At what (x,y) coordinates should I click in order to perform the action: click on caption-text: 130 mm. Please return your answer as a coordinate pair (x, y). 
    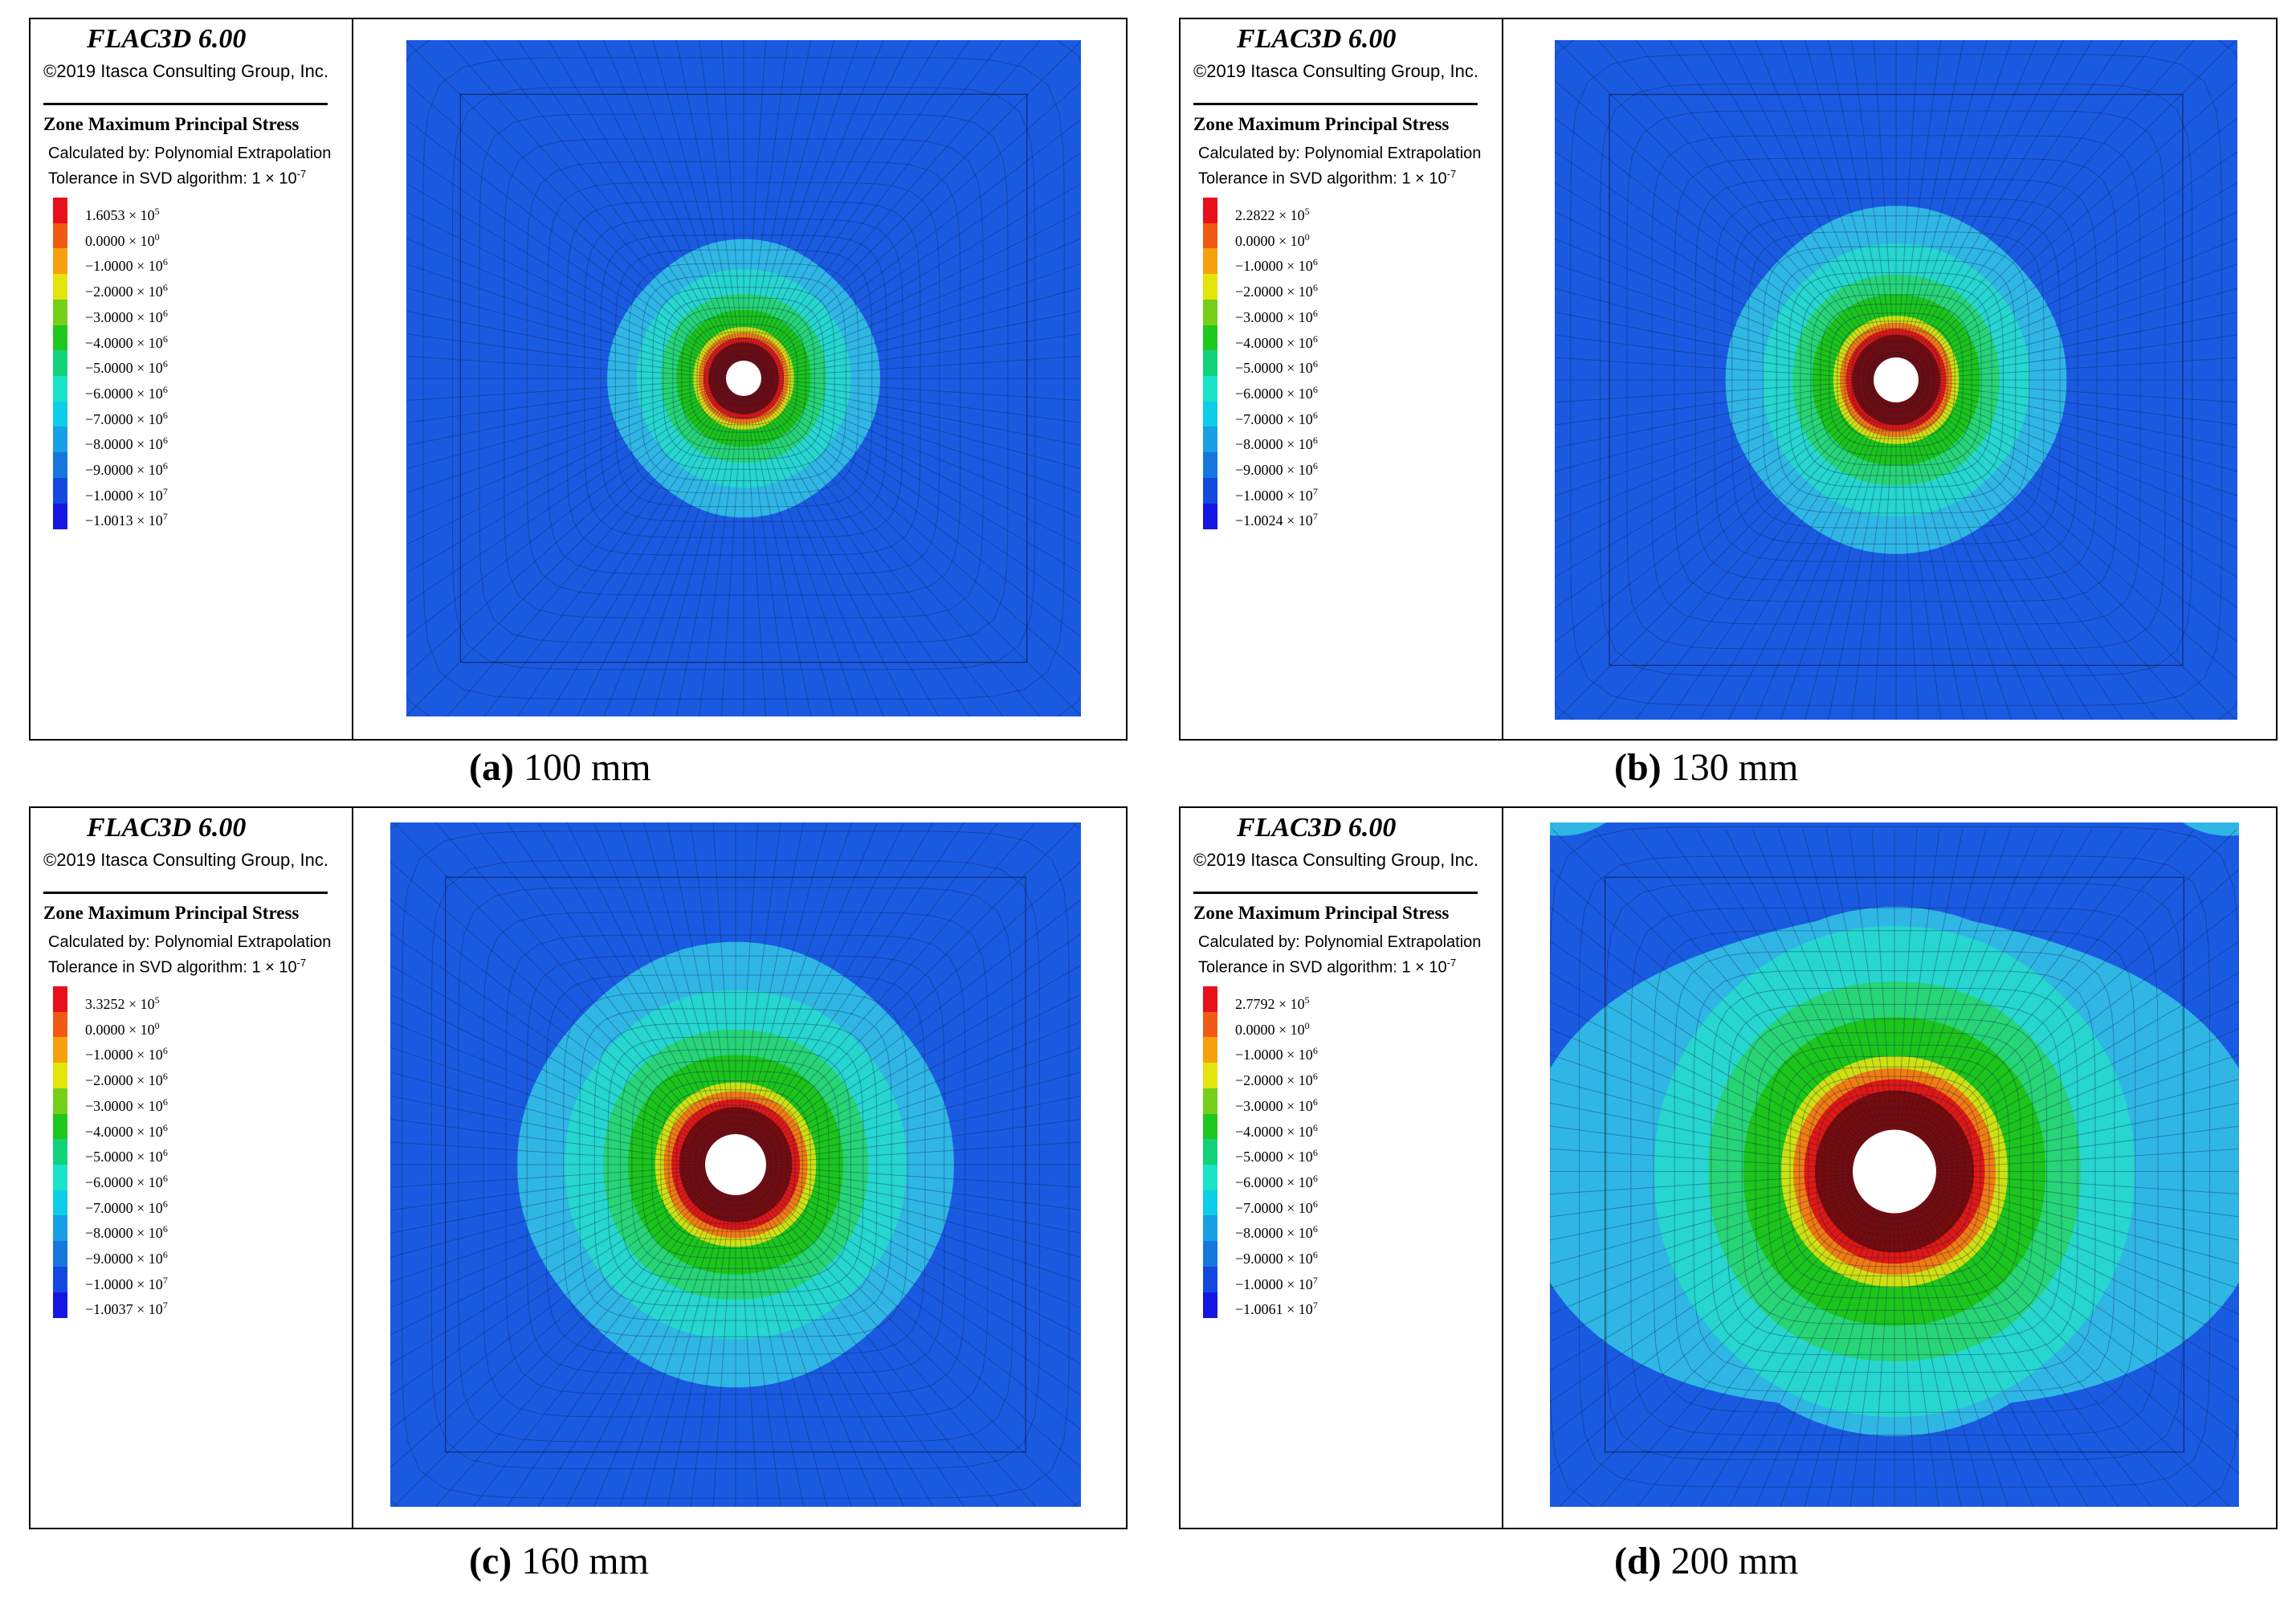
    Looking at the image, I should click on (1730, 767).